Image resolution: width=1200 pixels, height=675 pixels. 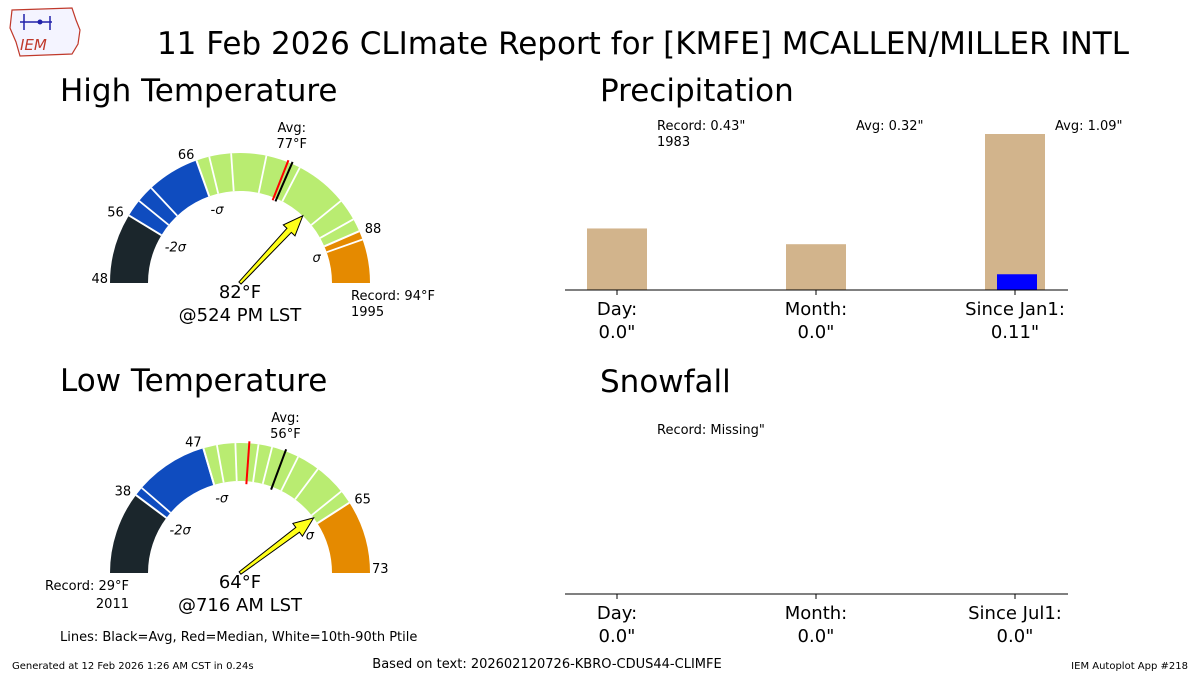 What do you see at coordinates (1015, 613) in the screenshot?
I see `category-label: Since Jul1:` at bounding box center [1015, 613].